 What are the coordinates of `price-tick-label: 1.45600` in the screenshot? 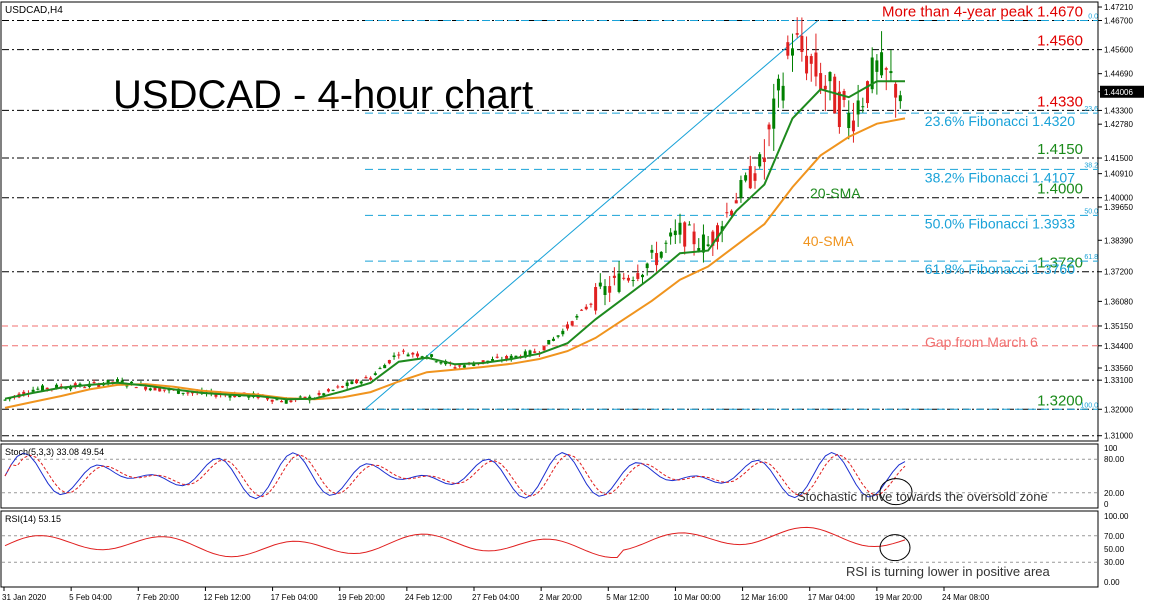 It's located at (1118, 50).